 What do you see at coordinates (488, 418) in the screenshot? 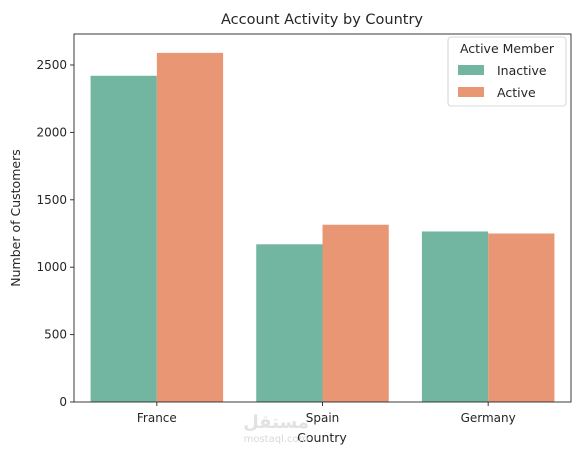
I see `x-tick-label: Germany` at bounding box center [488, 418].